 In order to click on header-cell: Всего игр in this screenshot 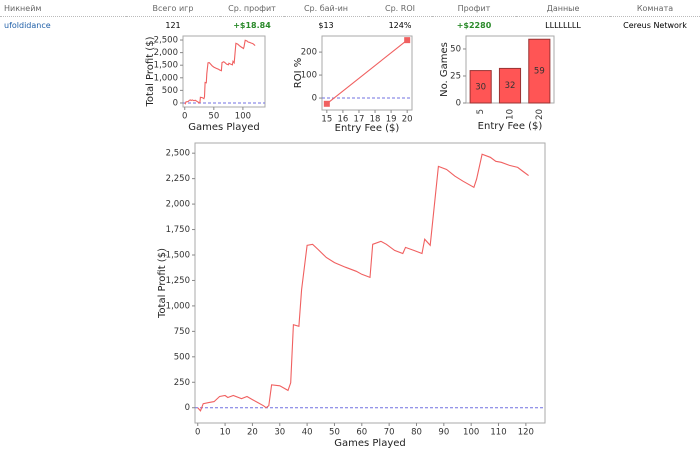, I will do `click(173, 8)`.